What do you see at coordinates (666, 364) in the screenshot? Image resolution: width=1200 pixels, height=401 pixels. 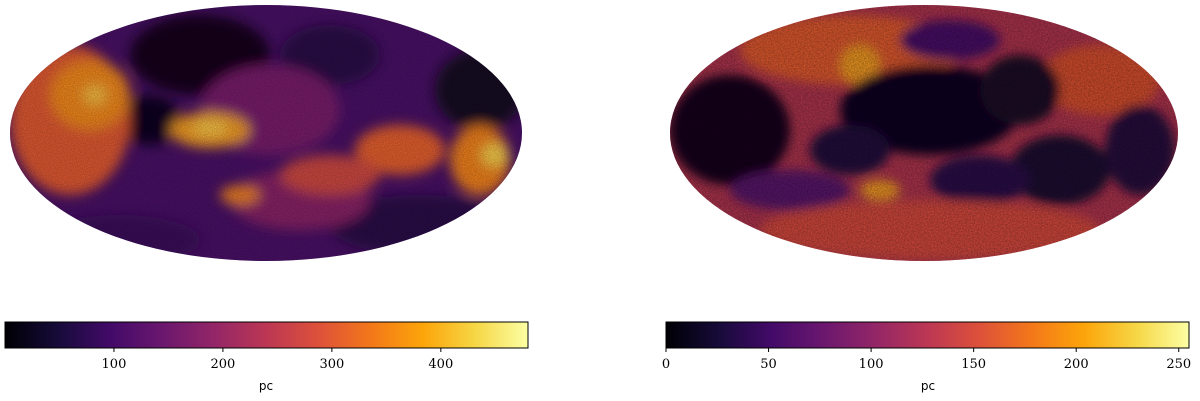 I see `right-colorbar-tick-label: 0` at bounding box center [666, 364].